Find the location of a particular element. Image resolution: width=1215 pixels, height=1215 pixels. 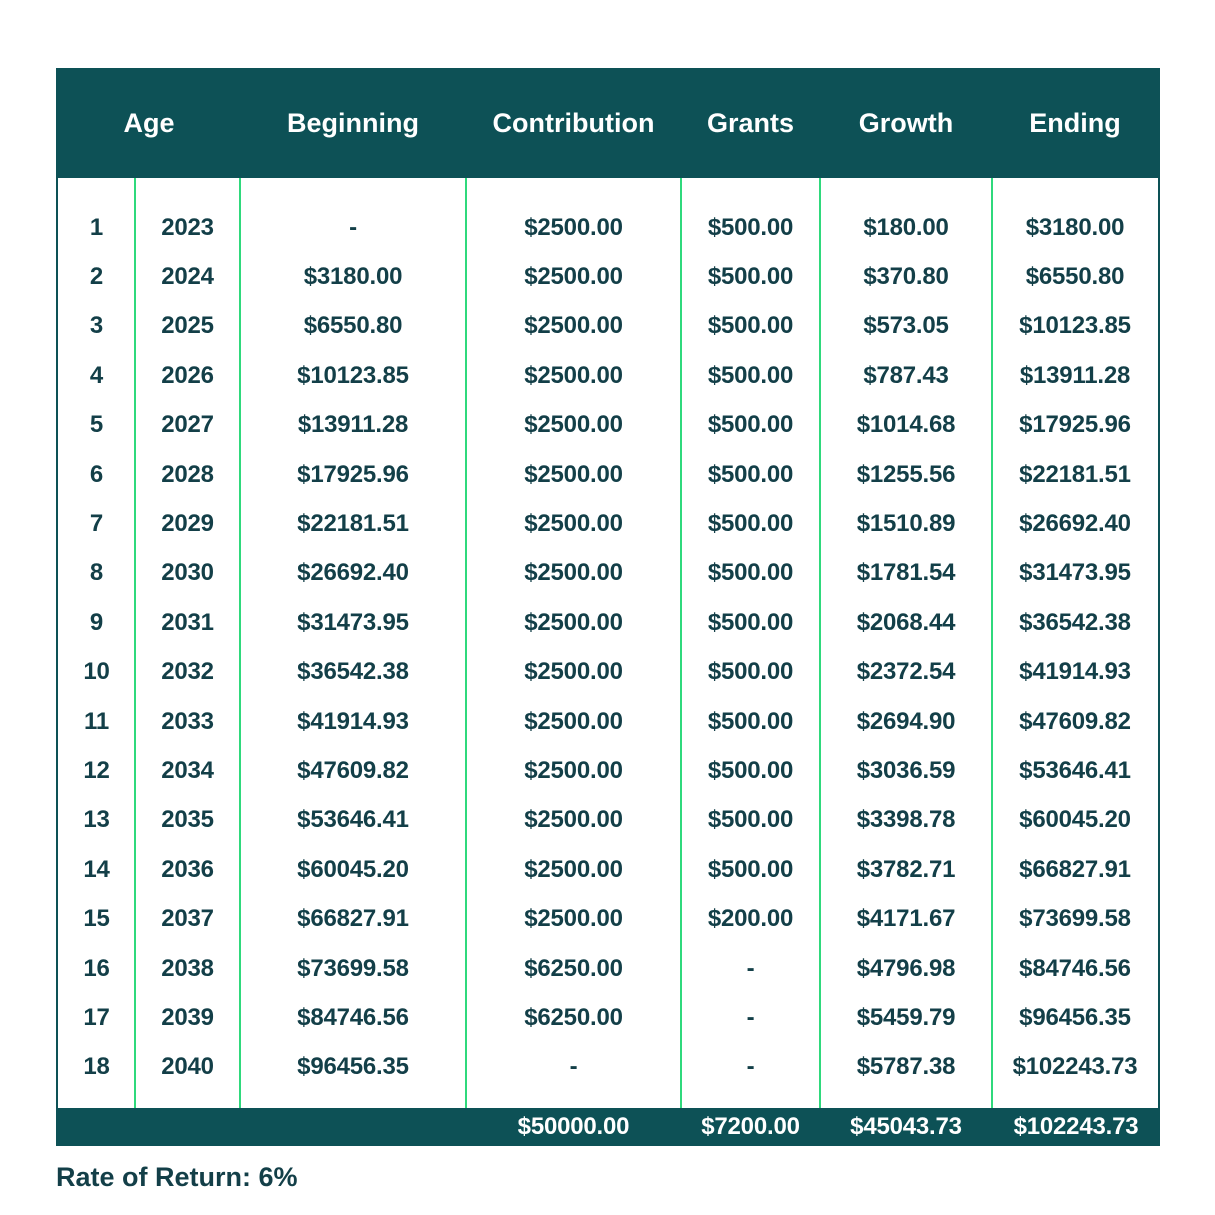

cell-ending: $31473.95 is located at coordinates (1075, 573).